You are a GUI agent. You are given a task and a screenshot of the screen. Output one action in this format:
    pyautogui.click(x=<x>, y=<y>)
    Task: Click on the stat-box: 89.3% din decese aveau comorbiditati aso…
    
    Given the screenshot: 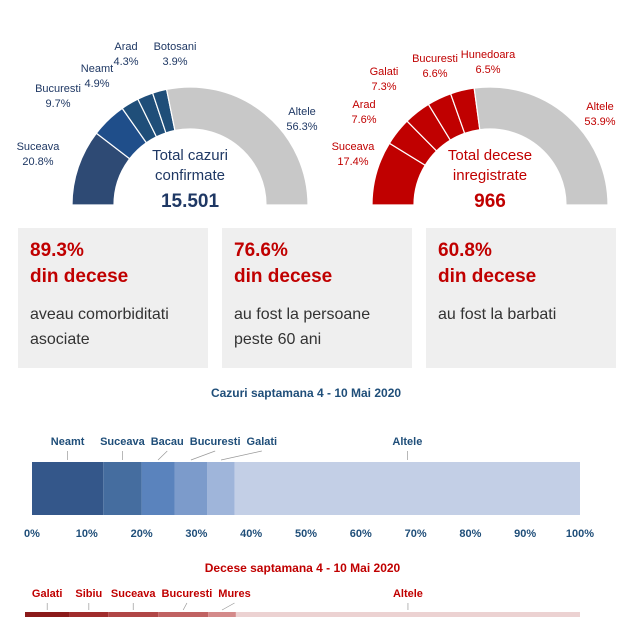 What is the action you would take?
    pyautogui.click(x=113, y=298)
    